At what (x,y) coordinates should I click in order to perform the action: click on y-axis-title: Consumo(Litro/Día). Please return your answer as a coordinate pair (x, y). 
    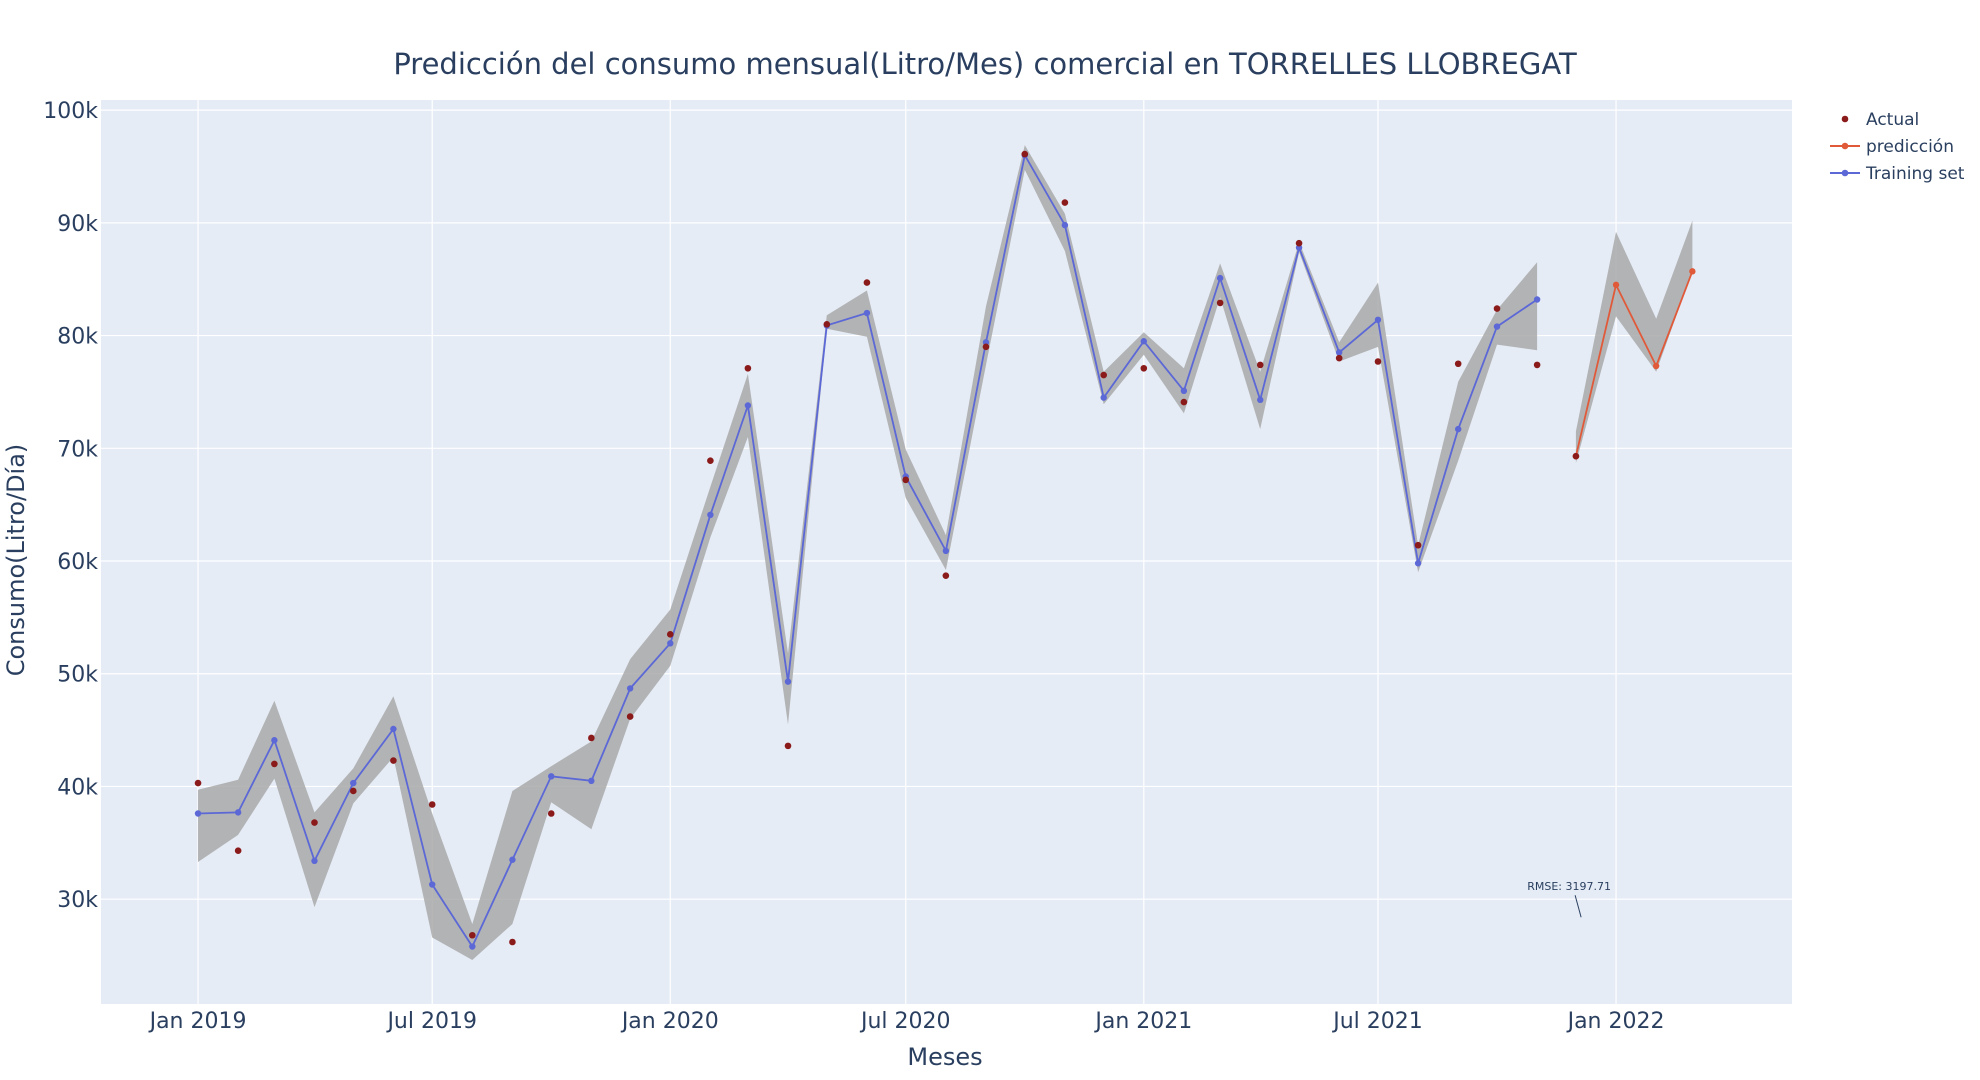
    Looking at the image, I should click on (16, 560).